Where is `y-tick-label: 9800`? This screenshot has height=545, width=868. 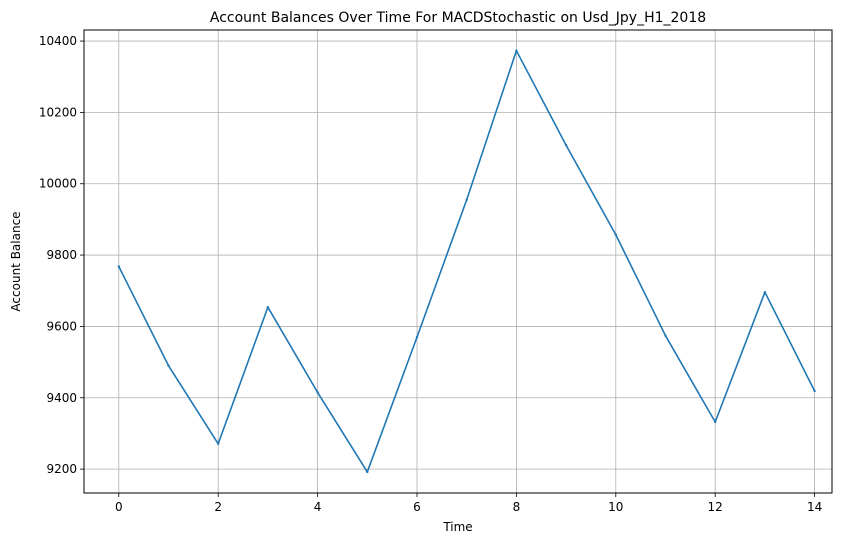 y-tick-label: 9800 is located at coordinates (61, 255).